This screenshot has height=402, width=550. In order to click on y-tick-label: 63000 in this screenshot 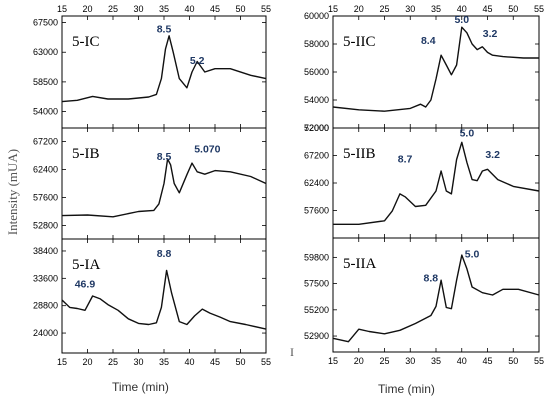, I will do `click(45, 52)`.